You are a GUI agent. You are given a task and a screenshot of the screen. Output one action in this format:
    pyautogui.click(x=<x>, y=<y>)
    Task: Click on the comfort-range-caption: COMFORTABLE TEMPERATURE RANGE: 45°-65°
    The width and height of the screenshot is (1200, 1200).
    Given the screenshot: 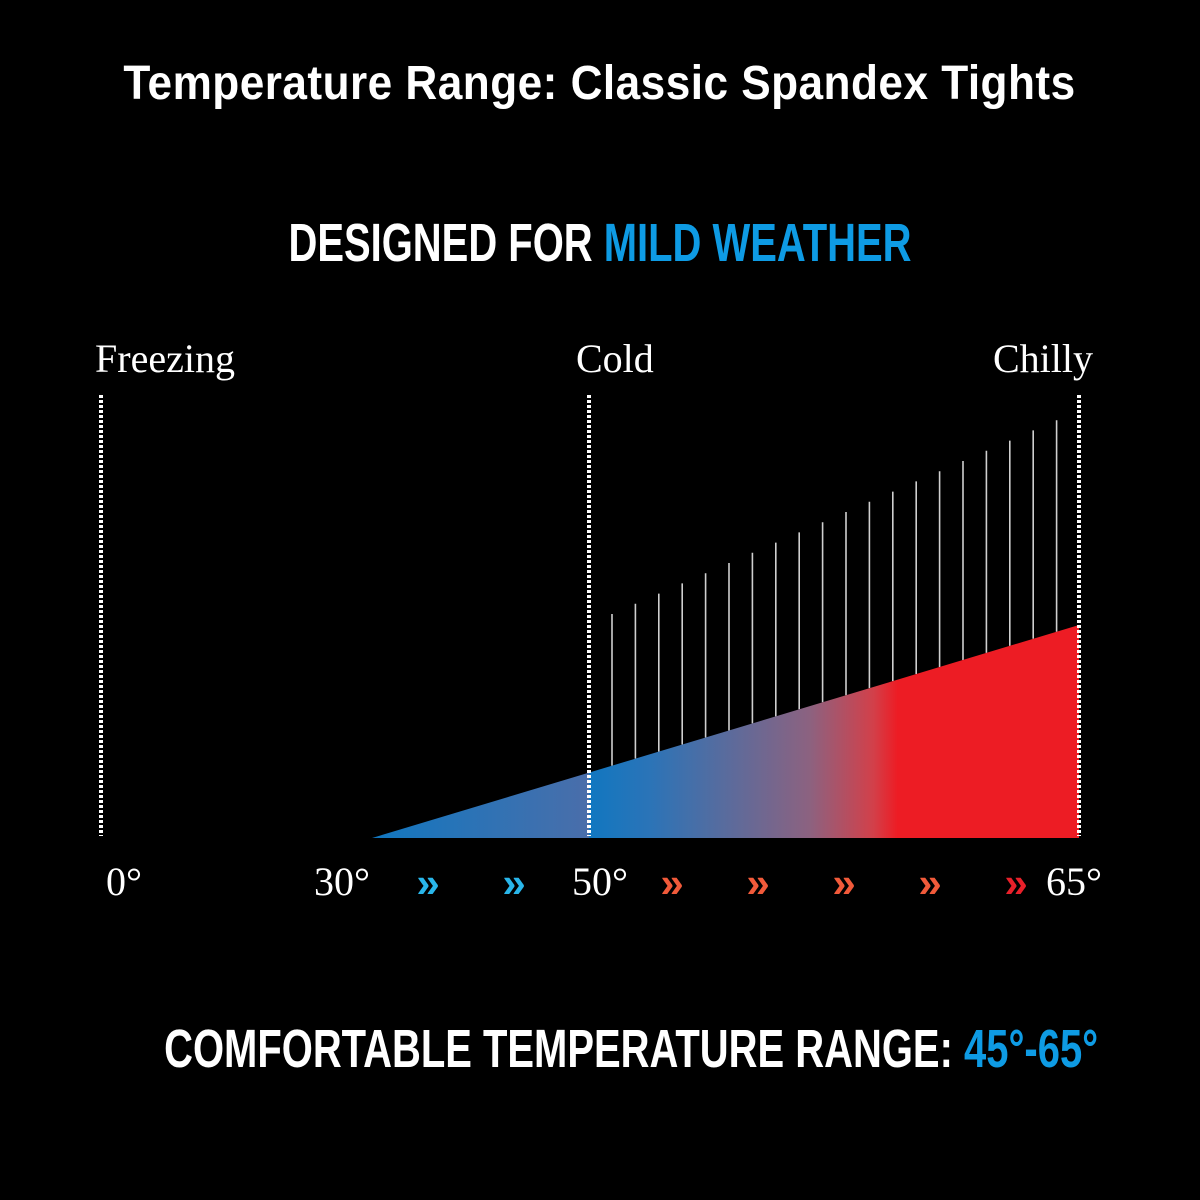 What is the action you would take?
    pyautogui.click(x=600, y=1049)
    